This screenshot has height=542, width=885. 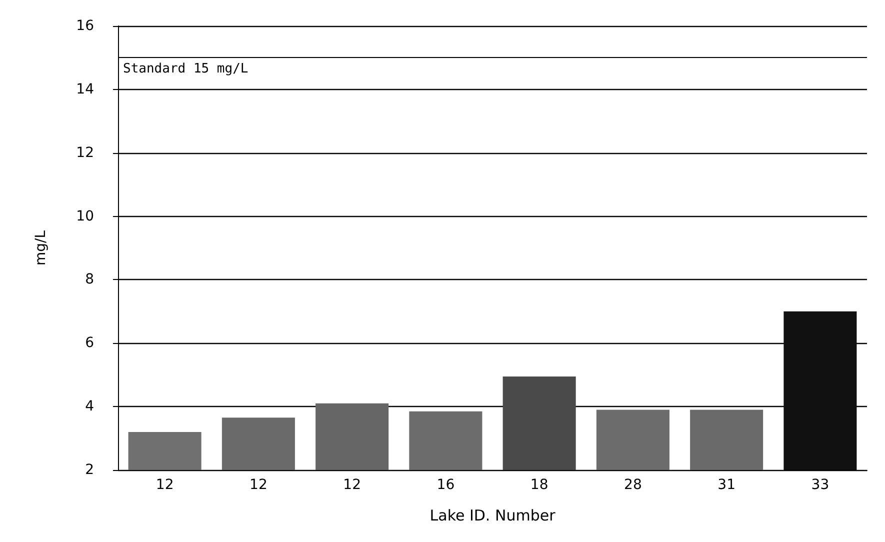 I want to click on y-tick-label: 14, so click(x=85, y=89).